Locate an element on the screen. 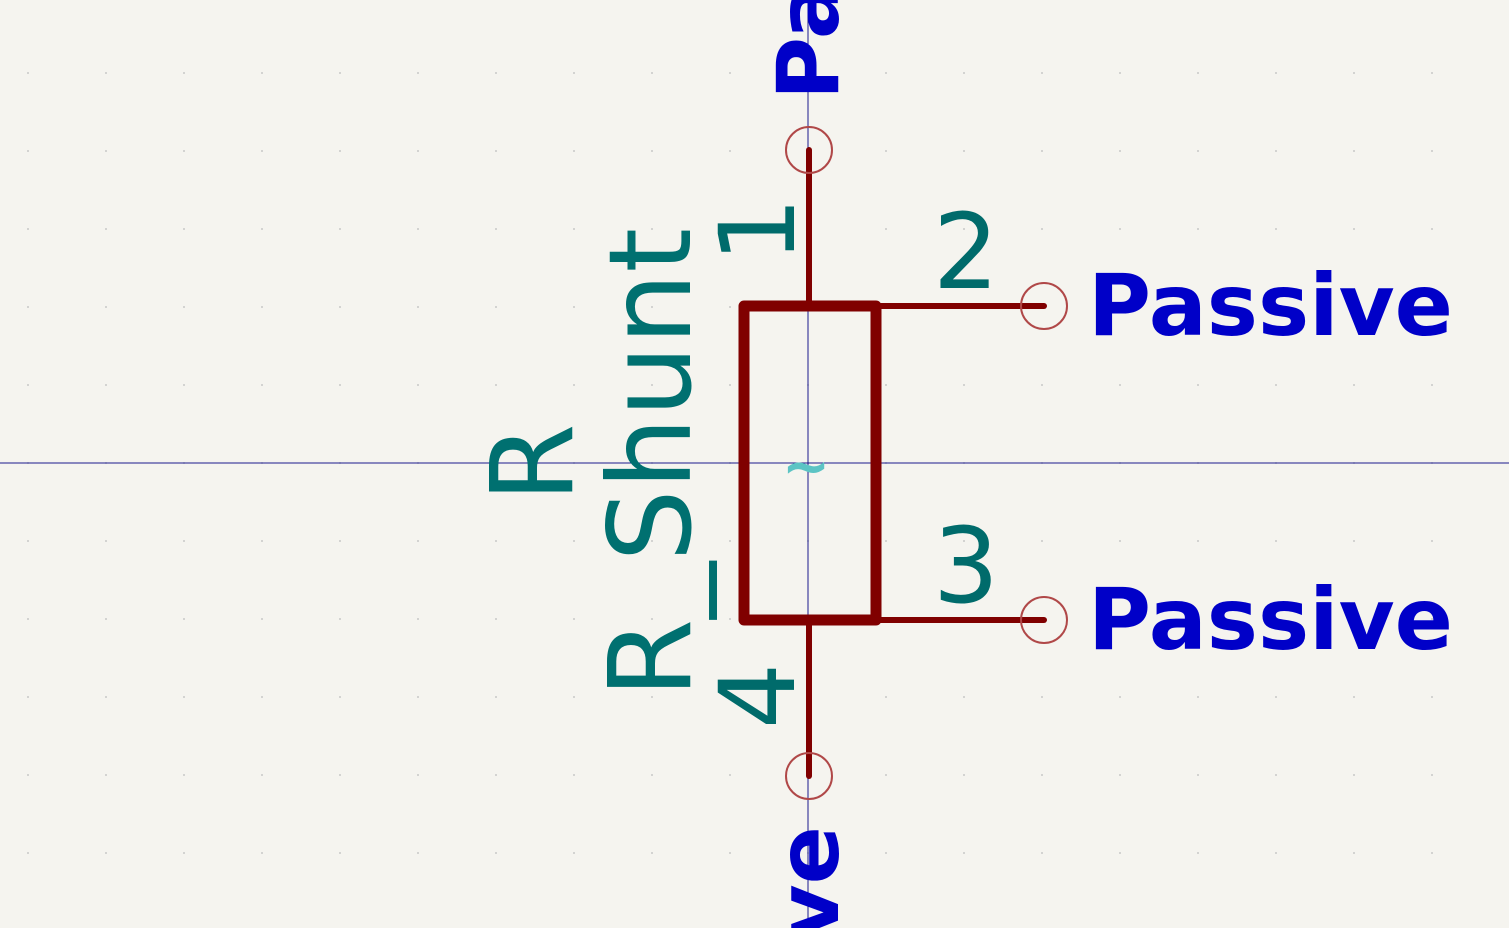 The image size is (1509, 928). pin-1-type: Passive is located at coordinates (809, 50).